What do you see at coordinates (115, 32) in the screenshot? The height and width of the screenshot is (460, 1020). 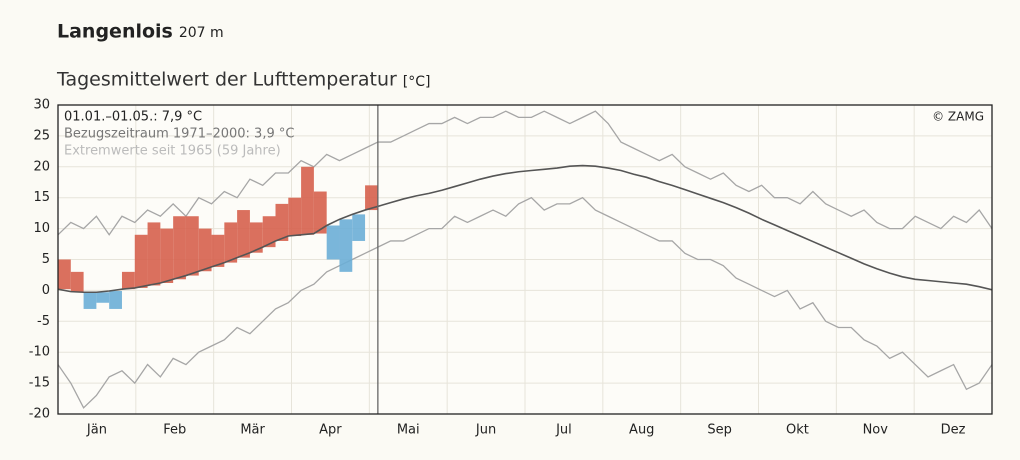 I see `station: Langenlois` at bounding box center [115, 32].